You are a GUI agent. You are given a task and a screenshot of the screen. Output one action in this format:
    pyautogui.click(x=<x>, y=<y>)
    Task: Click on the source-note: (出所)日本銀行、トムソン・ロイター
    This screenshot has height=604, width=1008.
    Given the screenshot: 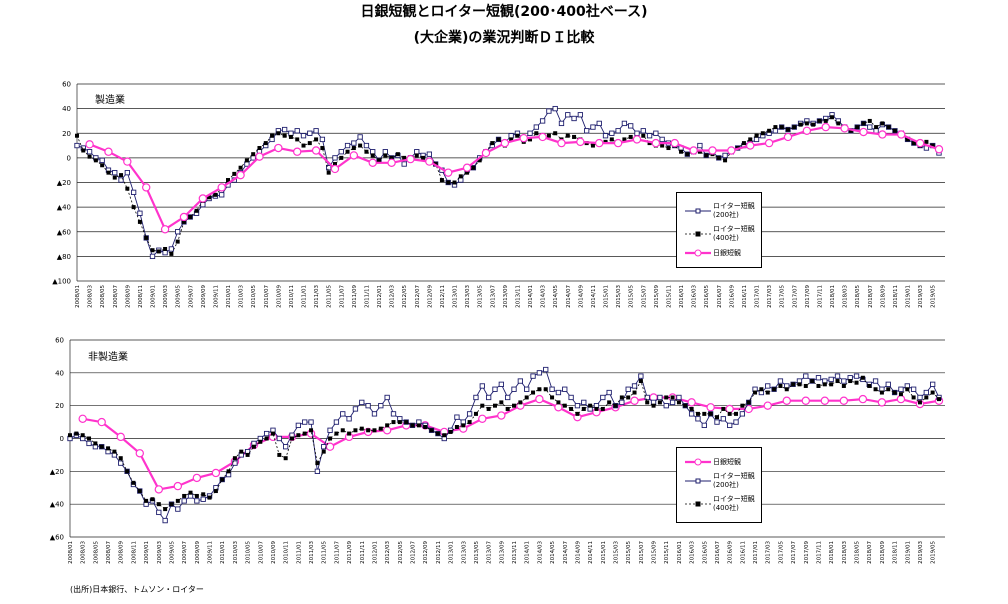 What is the action you would take?
    pyautogui.click(x=137, y=589)
    